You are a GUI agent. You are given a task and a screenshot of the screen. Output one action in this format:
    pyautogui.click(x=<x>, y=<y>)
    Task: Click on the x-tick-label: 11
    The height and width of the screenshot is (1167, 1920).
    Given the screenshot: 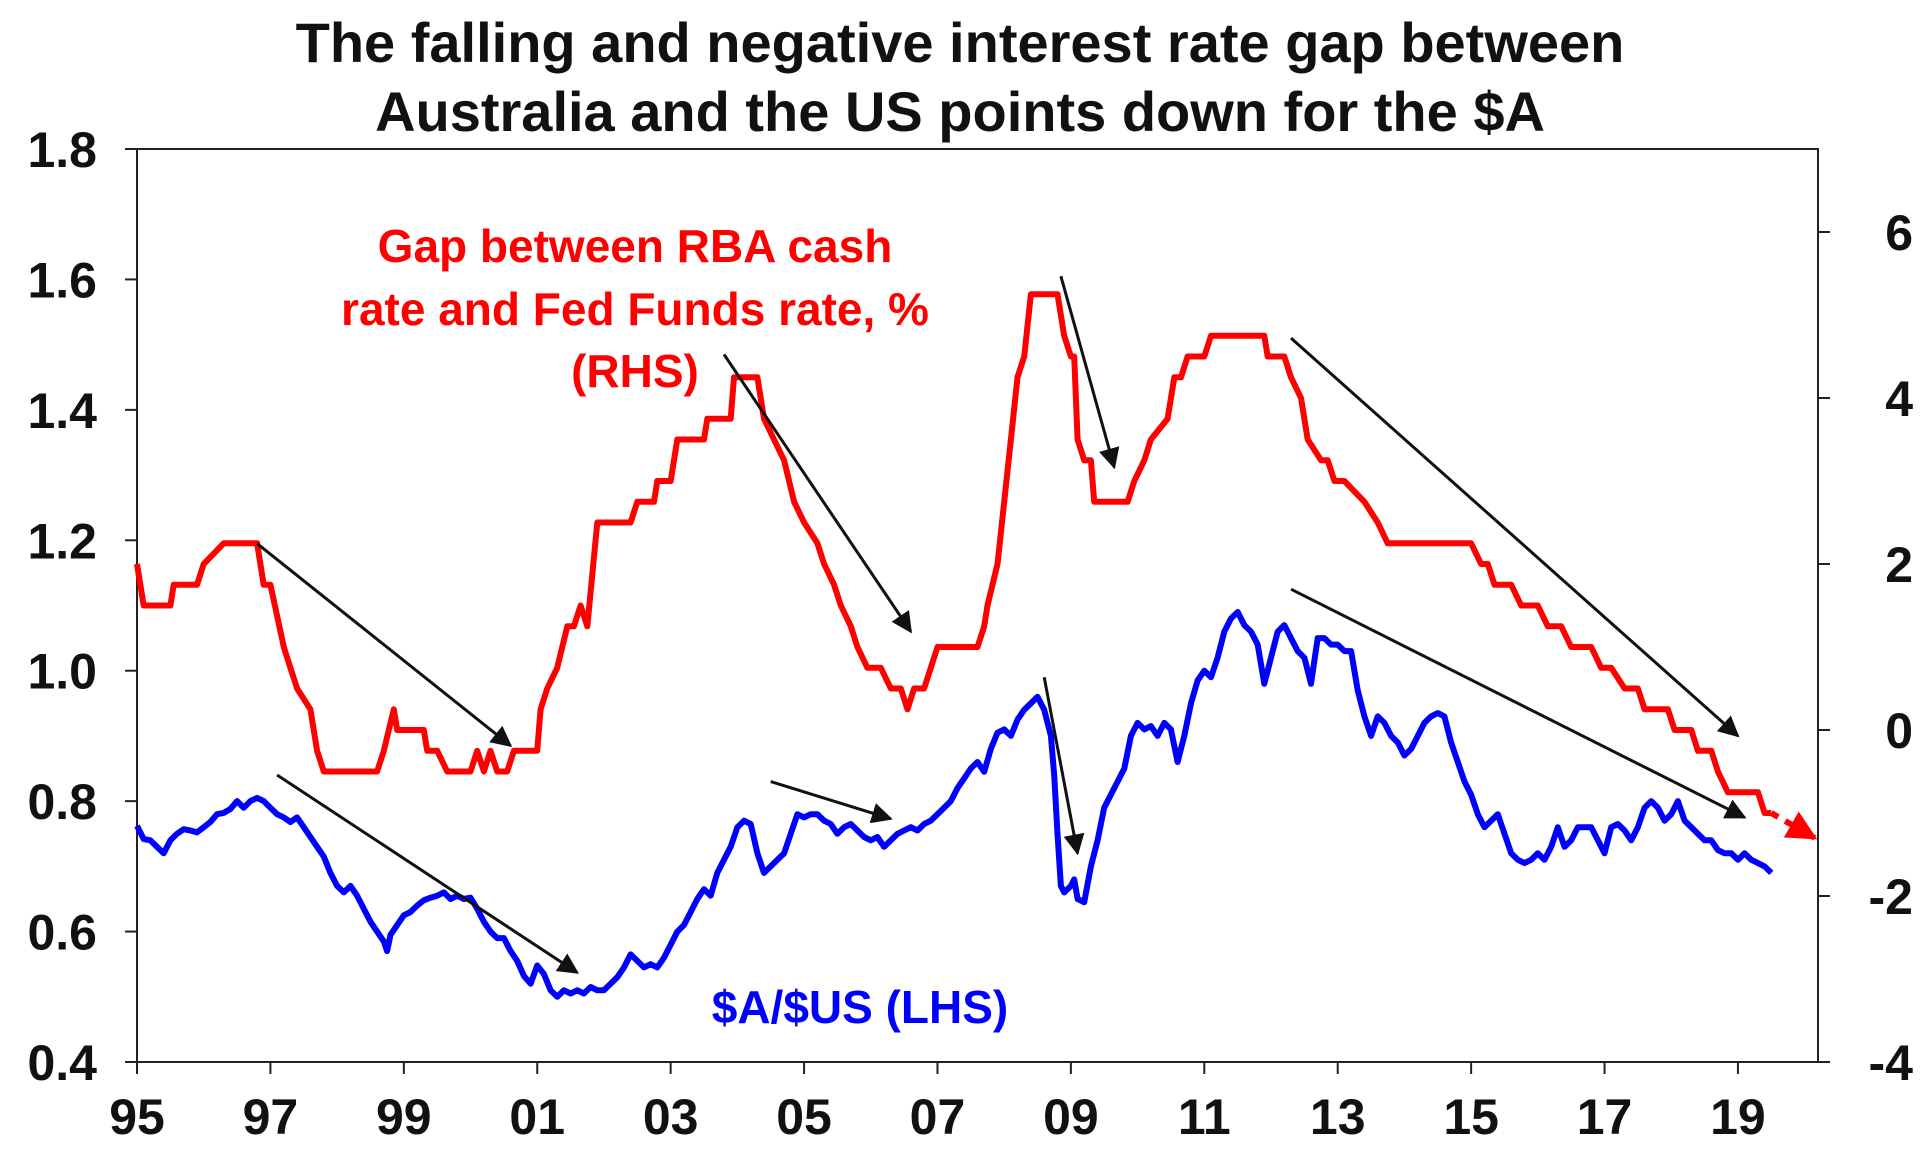 What is the action you would take?
    pyautogui.click(x=1204, y=1117)
    